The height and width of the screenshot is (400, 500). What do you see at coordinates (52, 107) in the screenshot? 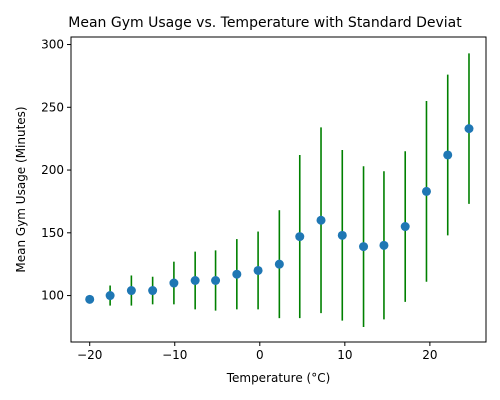
I see `y-tick-label-3: 250` at bounding box center [52, 107].